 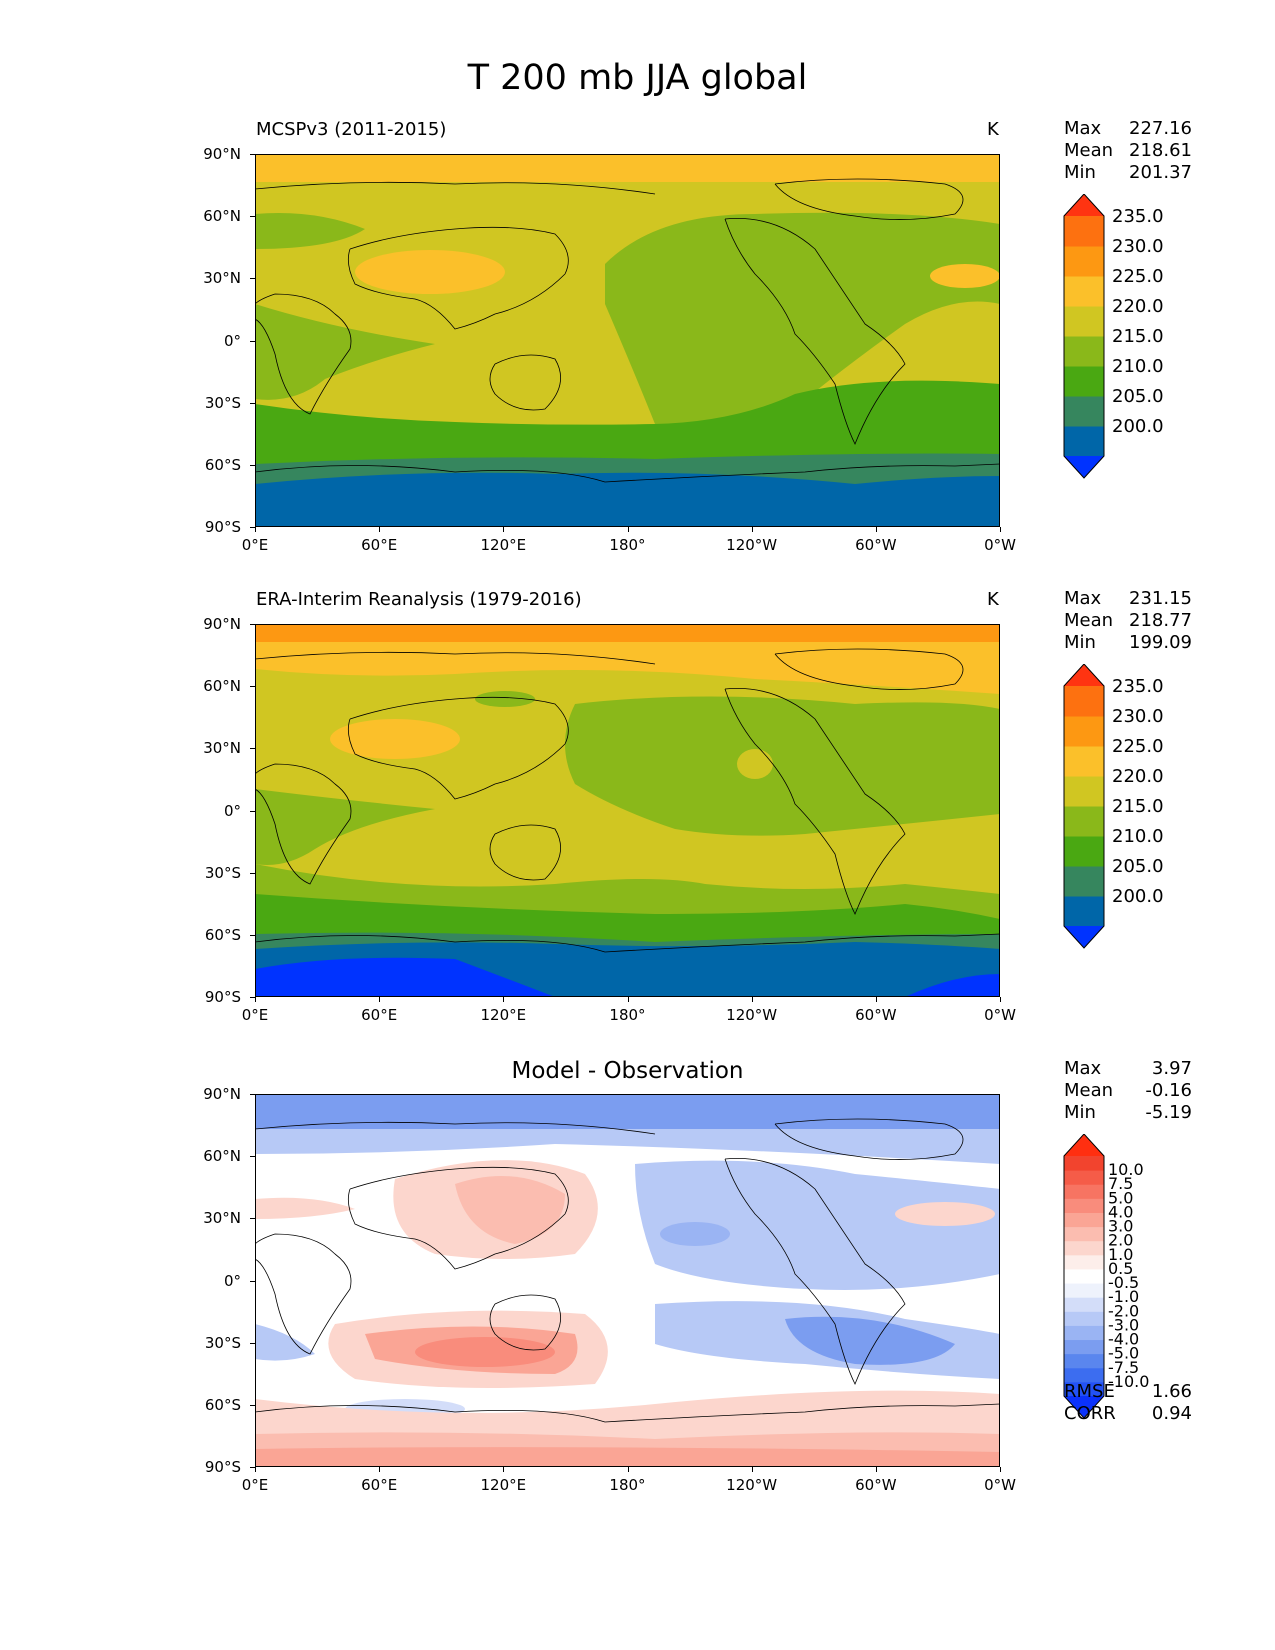 What do you see at coordinates (1160, 642) in the screenshot?
I see `stat-min: 199.09` at bounding box center [1160, 642].